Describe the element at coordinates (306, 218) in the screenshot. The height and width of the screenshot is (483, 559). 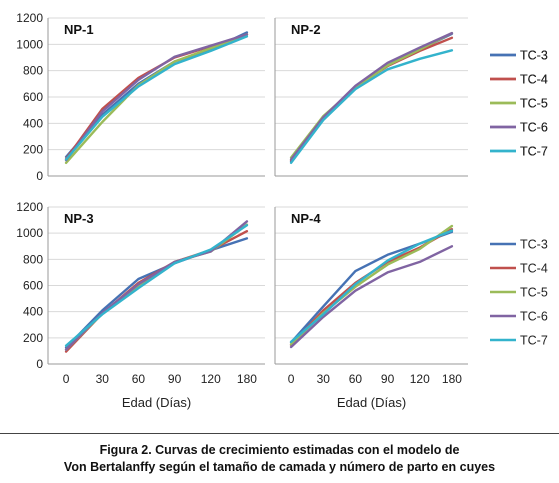
I see `panel-title: NP-4` at that location.